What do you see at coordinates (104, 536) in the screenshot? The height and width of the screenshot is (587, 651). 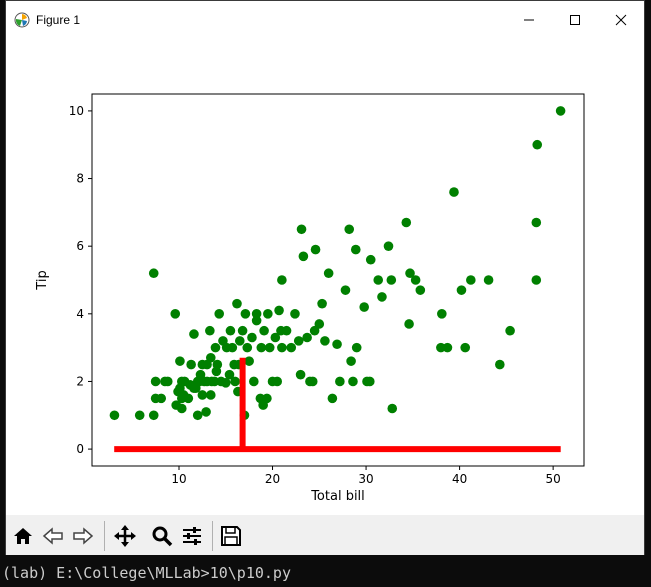 I see `toolbar-separator` at bounding box center [104, 536].